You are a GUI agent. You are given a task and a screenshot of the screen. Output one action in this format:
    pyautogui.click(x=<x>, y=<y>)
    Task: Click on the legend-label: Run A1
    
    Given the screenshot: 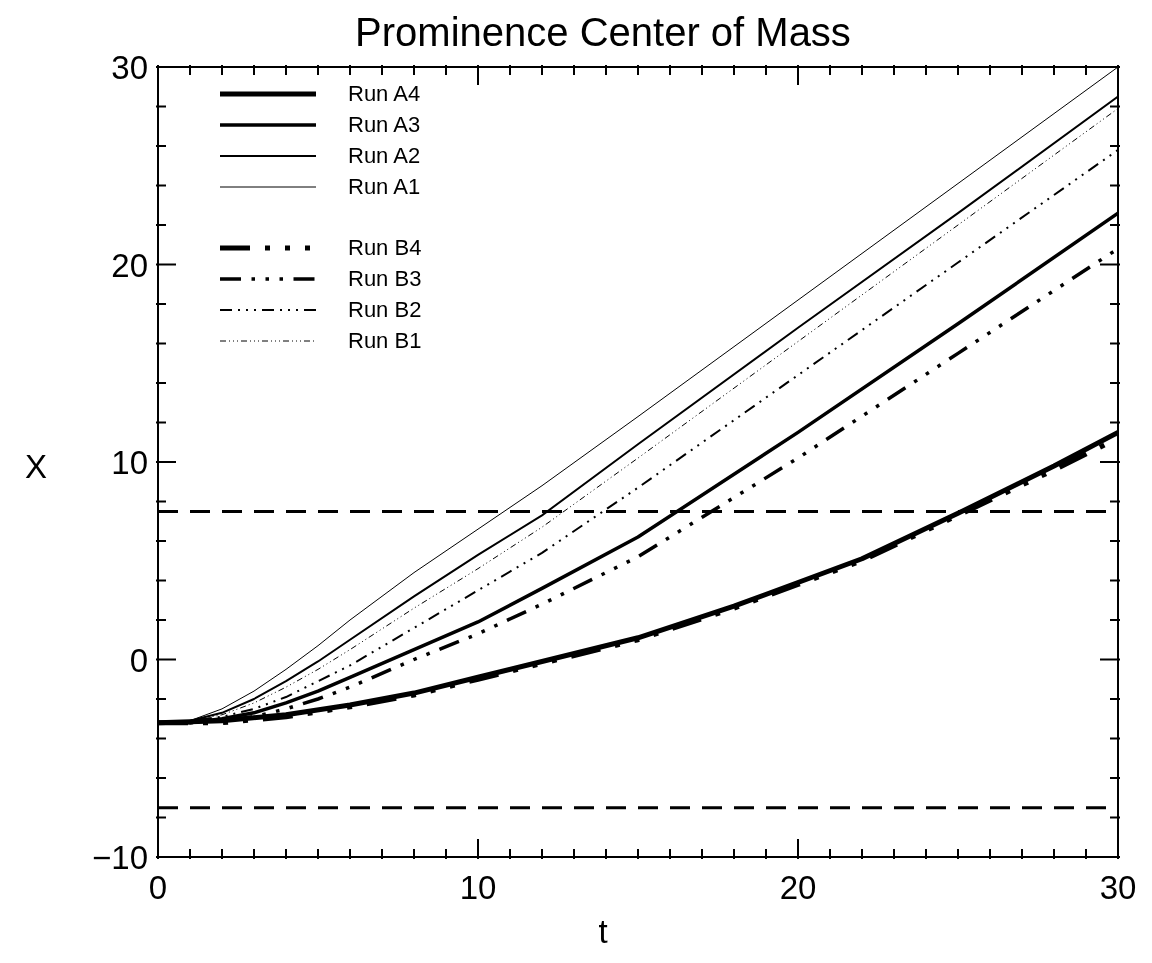 What is the action you would take?
    pyautogui.click(x=384, y=186)
    